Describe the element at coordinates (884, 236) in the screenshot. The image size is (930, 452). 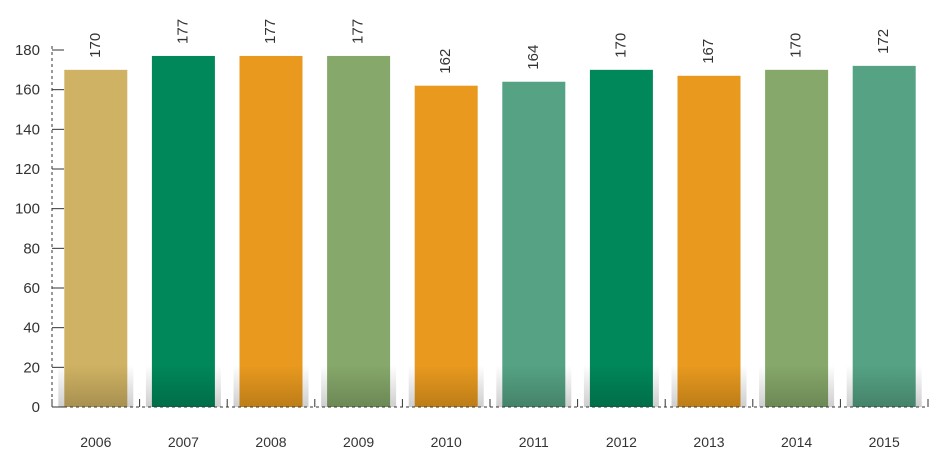
I see `bar-2015` at that location.